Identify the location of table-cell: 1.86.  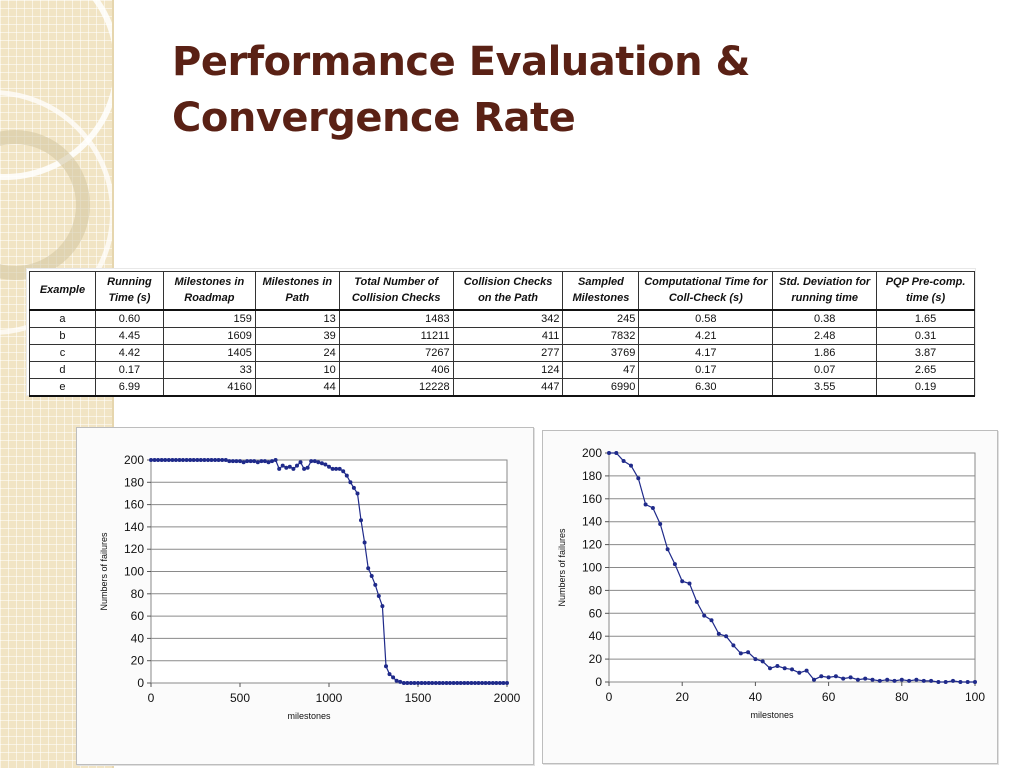
(825, 353).